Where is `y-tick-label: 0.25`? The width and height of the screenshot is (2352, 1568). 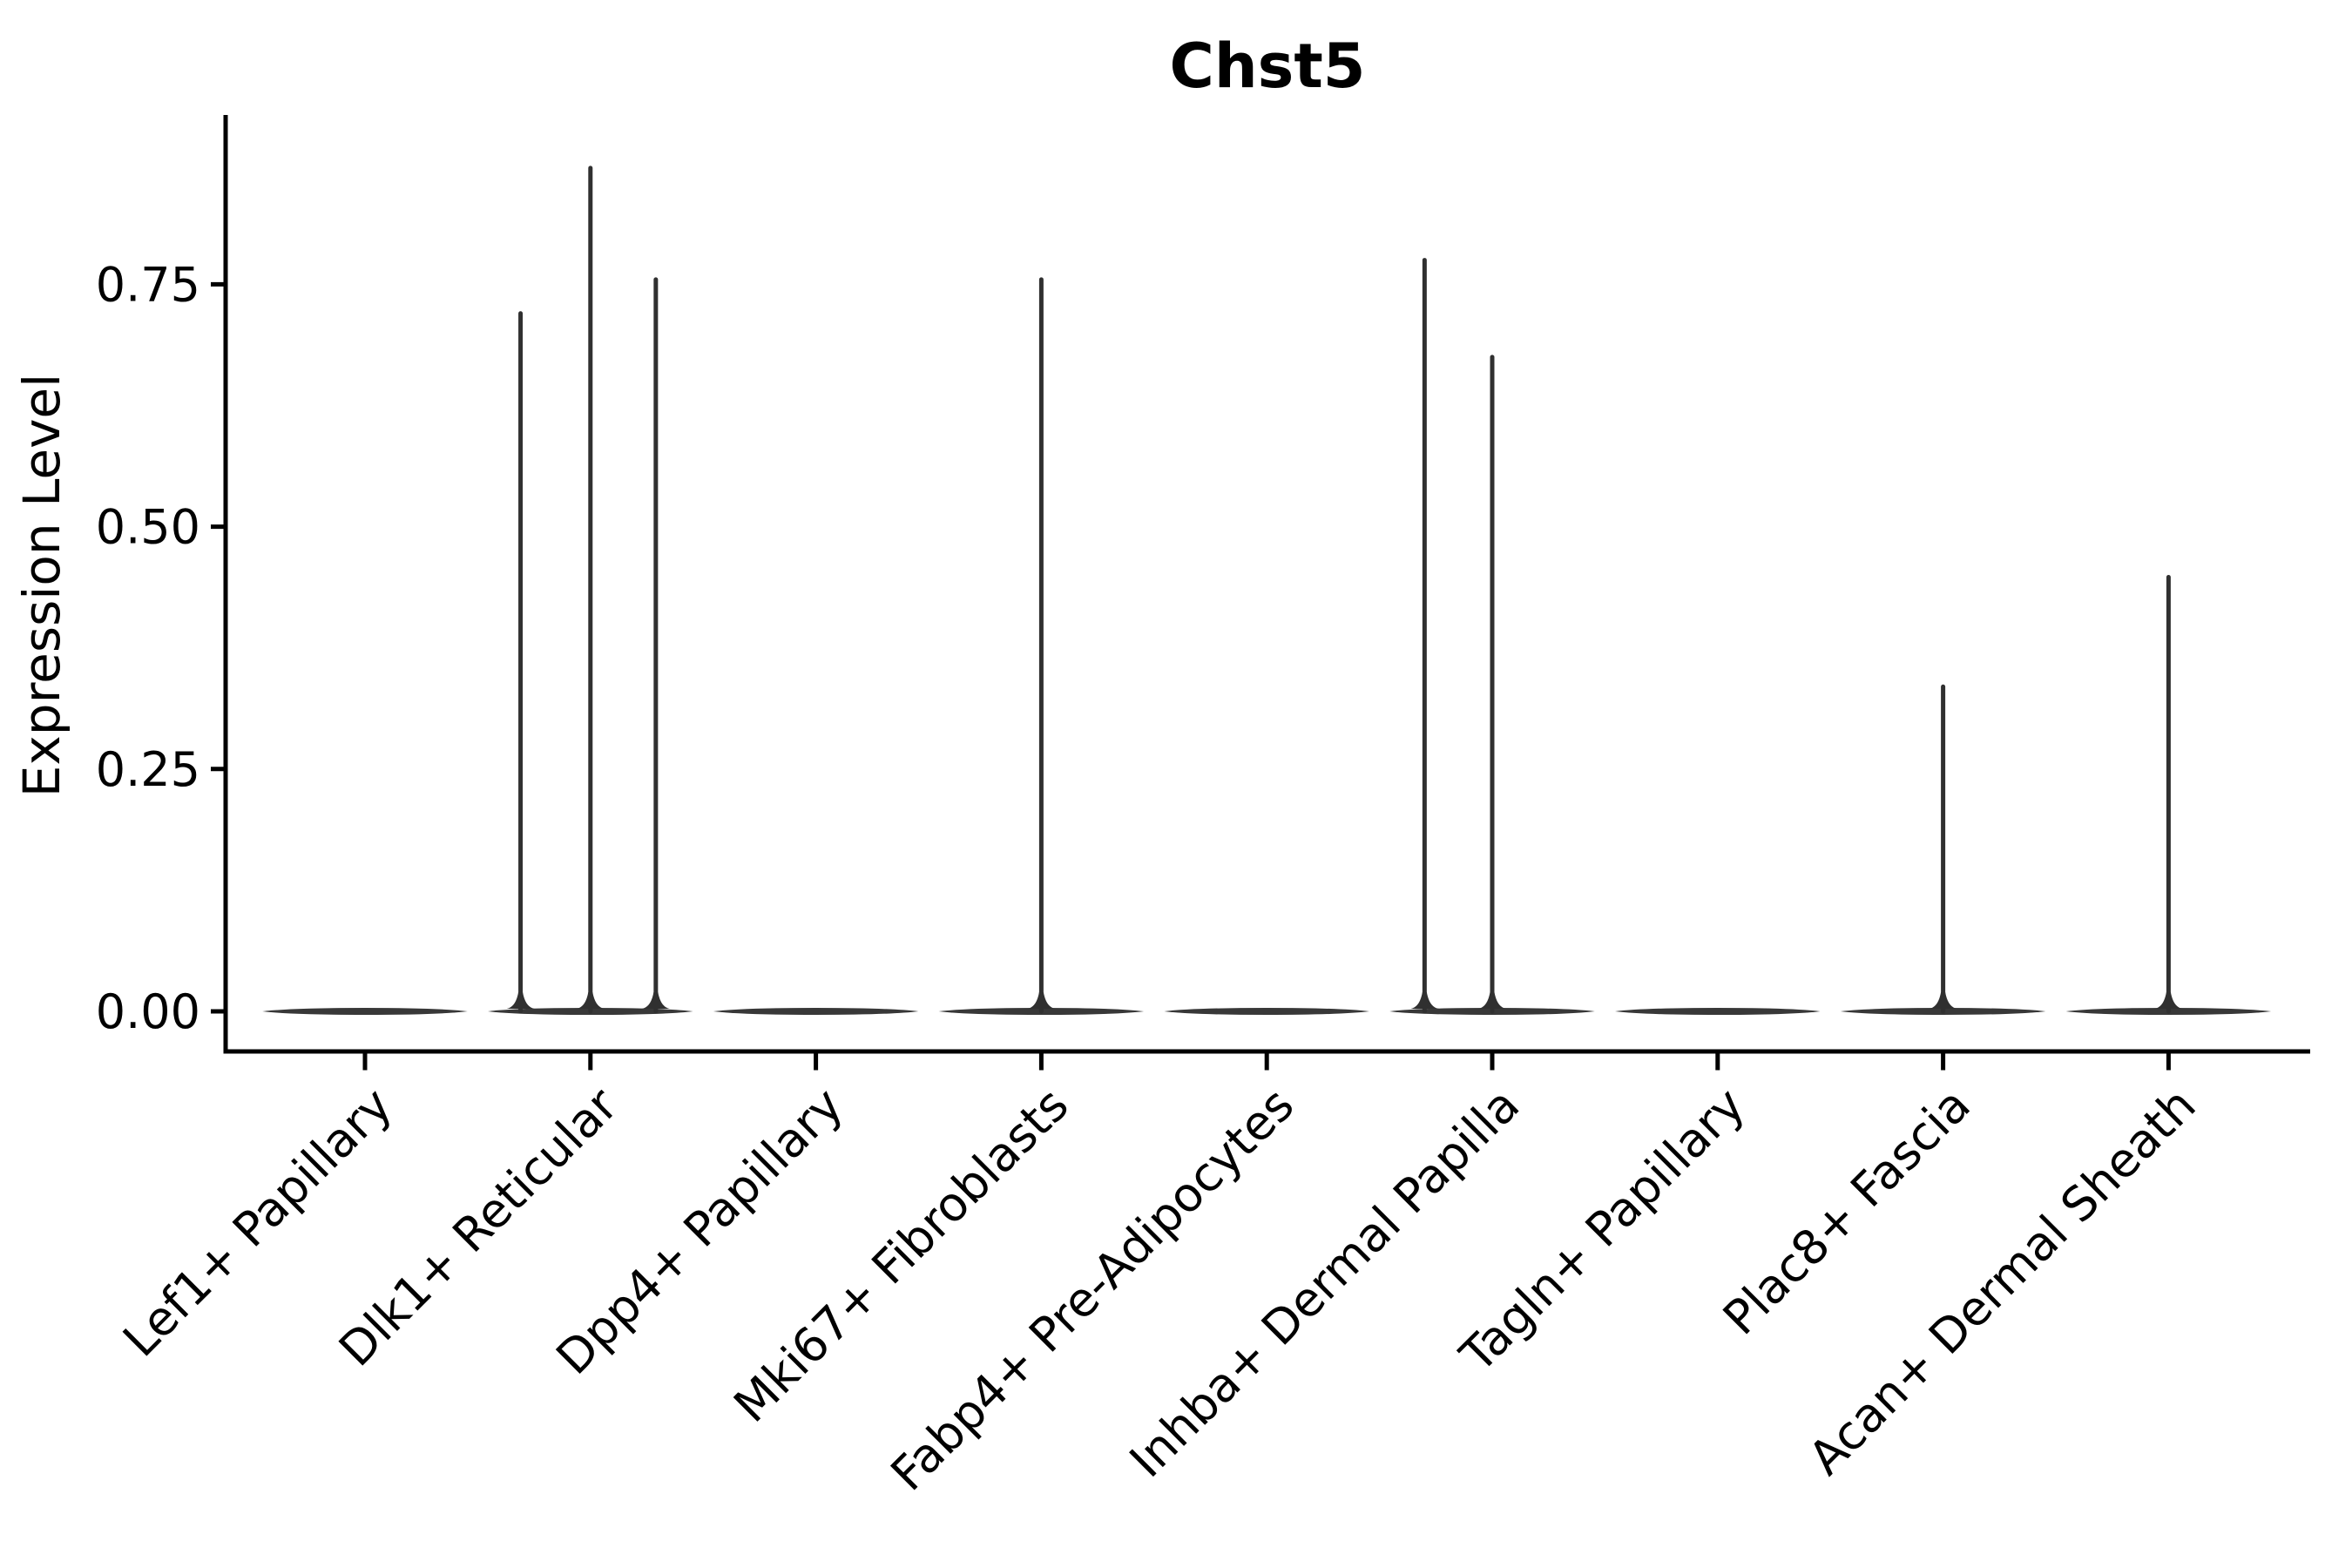 y-tick-label: 0.25 is located at coordinates (148, 769).